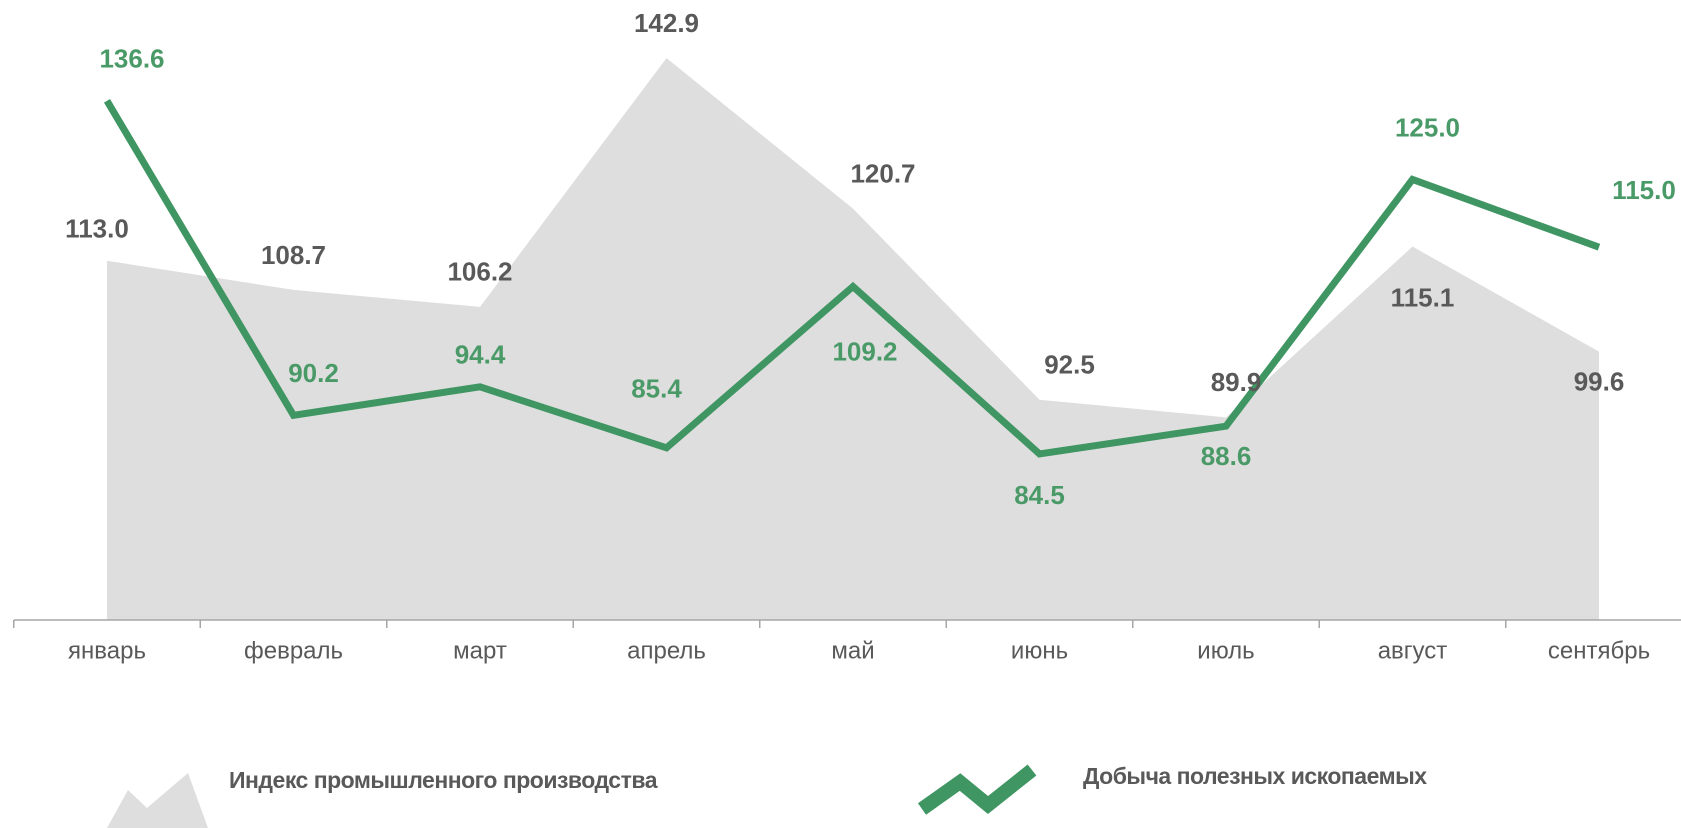 The height and width of the screenshot is (828, 1681). I want to click on value-label: 84.5, so click(1039, 495).